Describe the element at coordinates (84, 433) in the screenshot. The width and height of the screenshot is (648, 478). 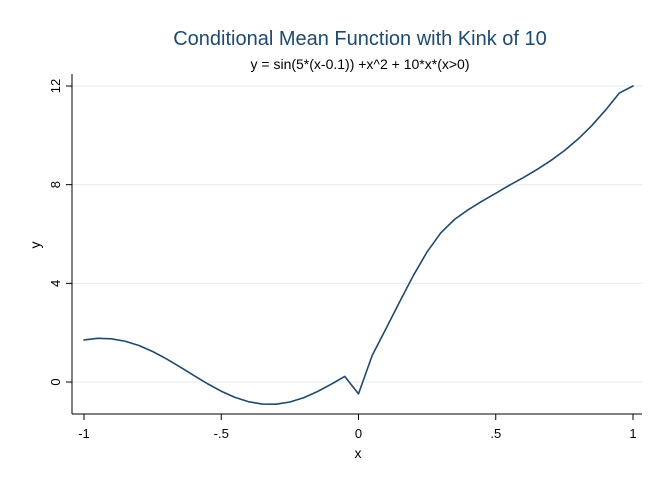
I see `x-tick-label-0: -1` at that location.